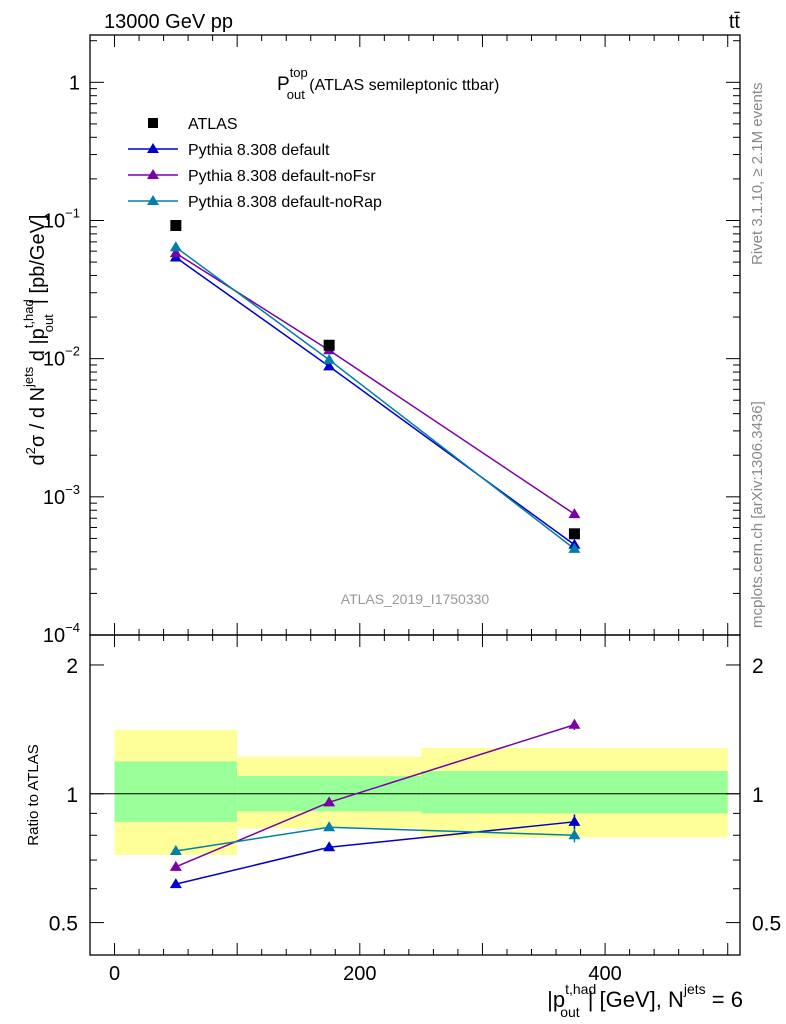 The width and height of the screenshot is (786, 1024). I want to click on ratio-ytick-label-right: 0.5, so click(766, 924).